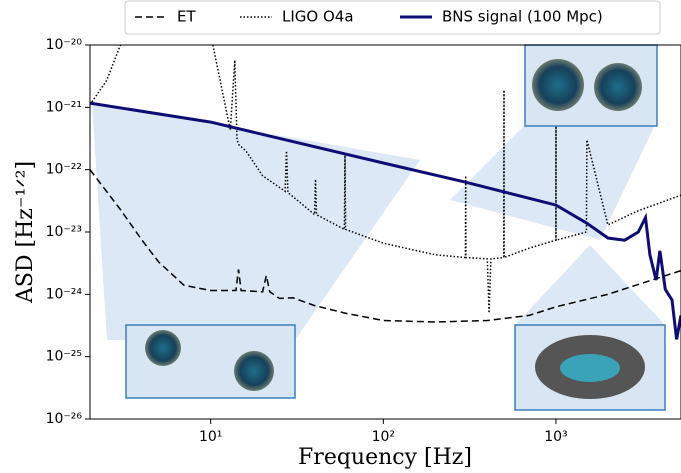 This screenshot has height=473, width=681. Describe the element at coordinates (64, 232) in the screenshot. I see `y-tick-label: 10⁻²³` at that location.